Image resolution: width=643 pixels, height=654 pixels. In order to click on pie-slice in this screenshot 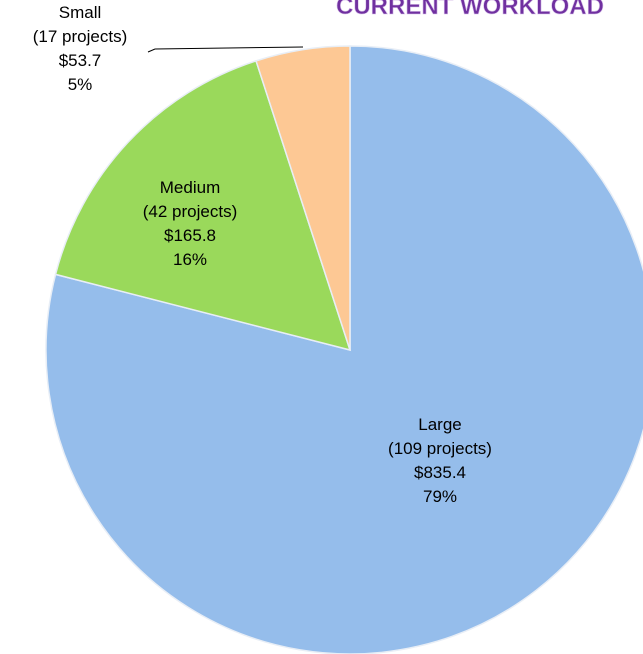, I will do `click(303, 198)`.